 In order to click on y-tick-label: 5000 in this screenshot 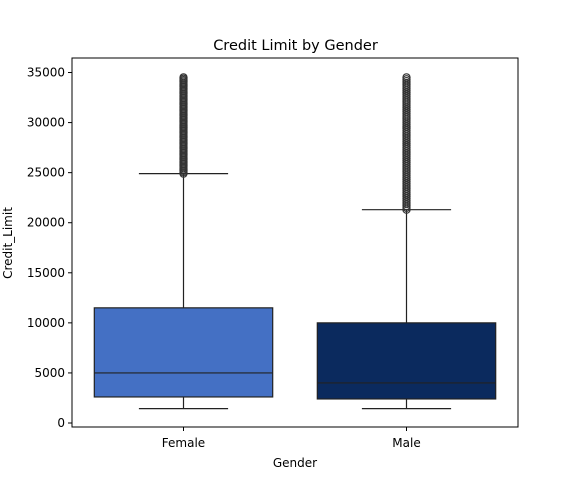, I will do `click(49, 373)`.